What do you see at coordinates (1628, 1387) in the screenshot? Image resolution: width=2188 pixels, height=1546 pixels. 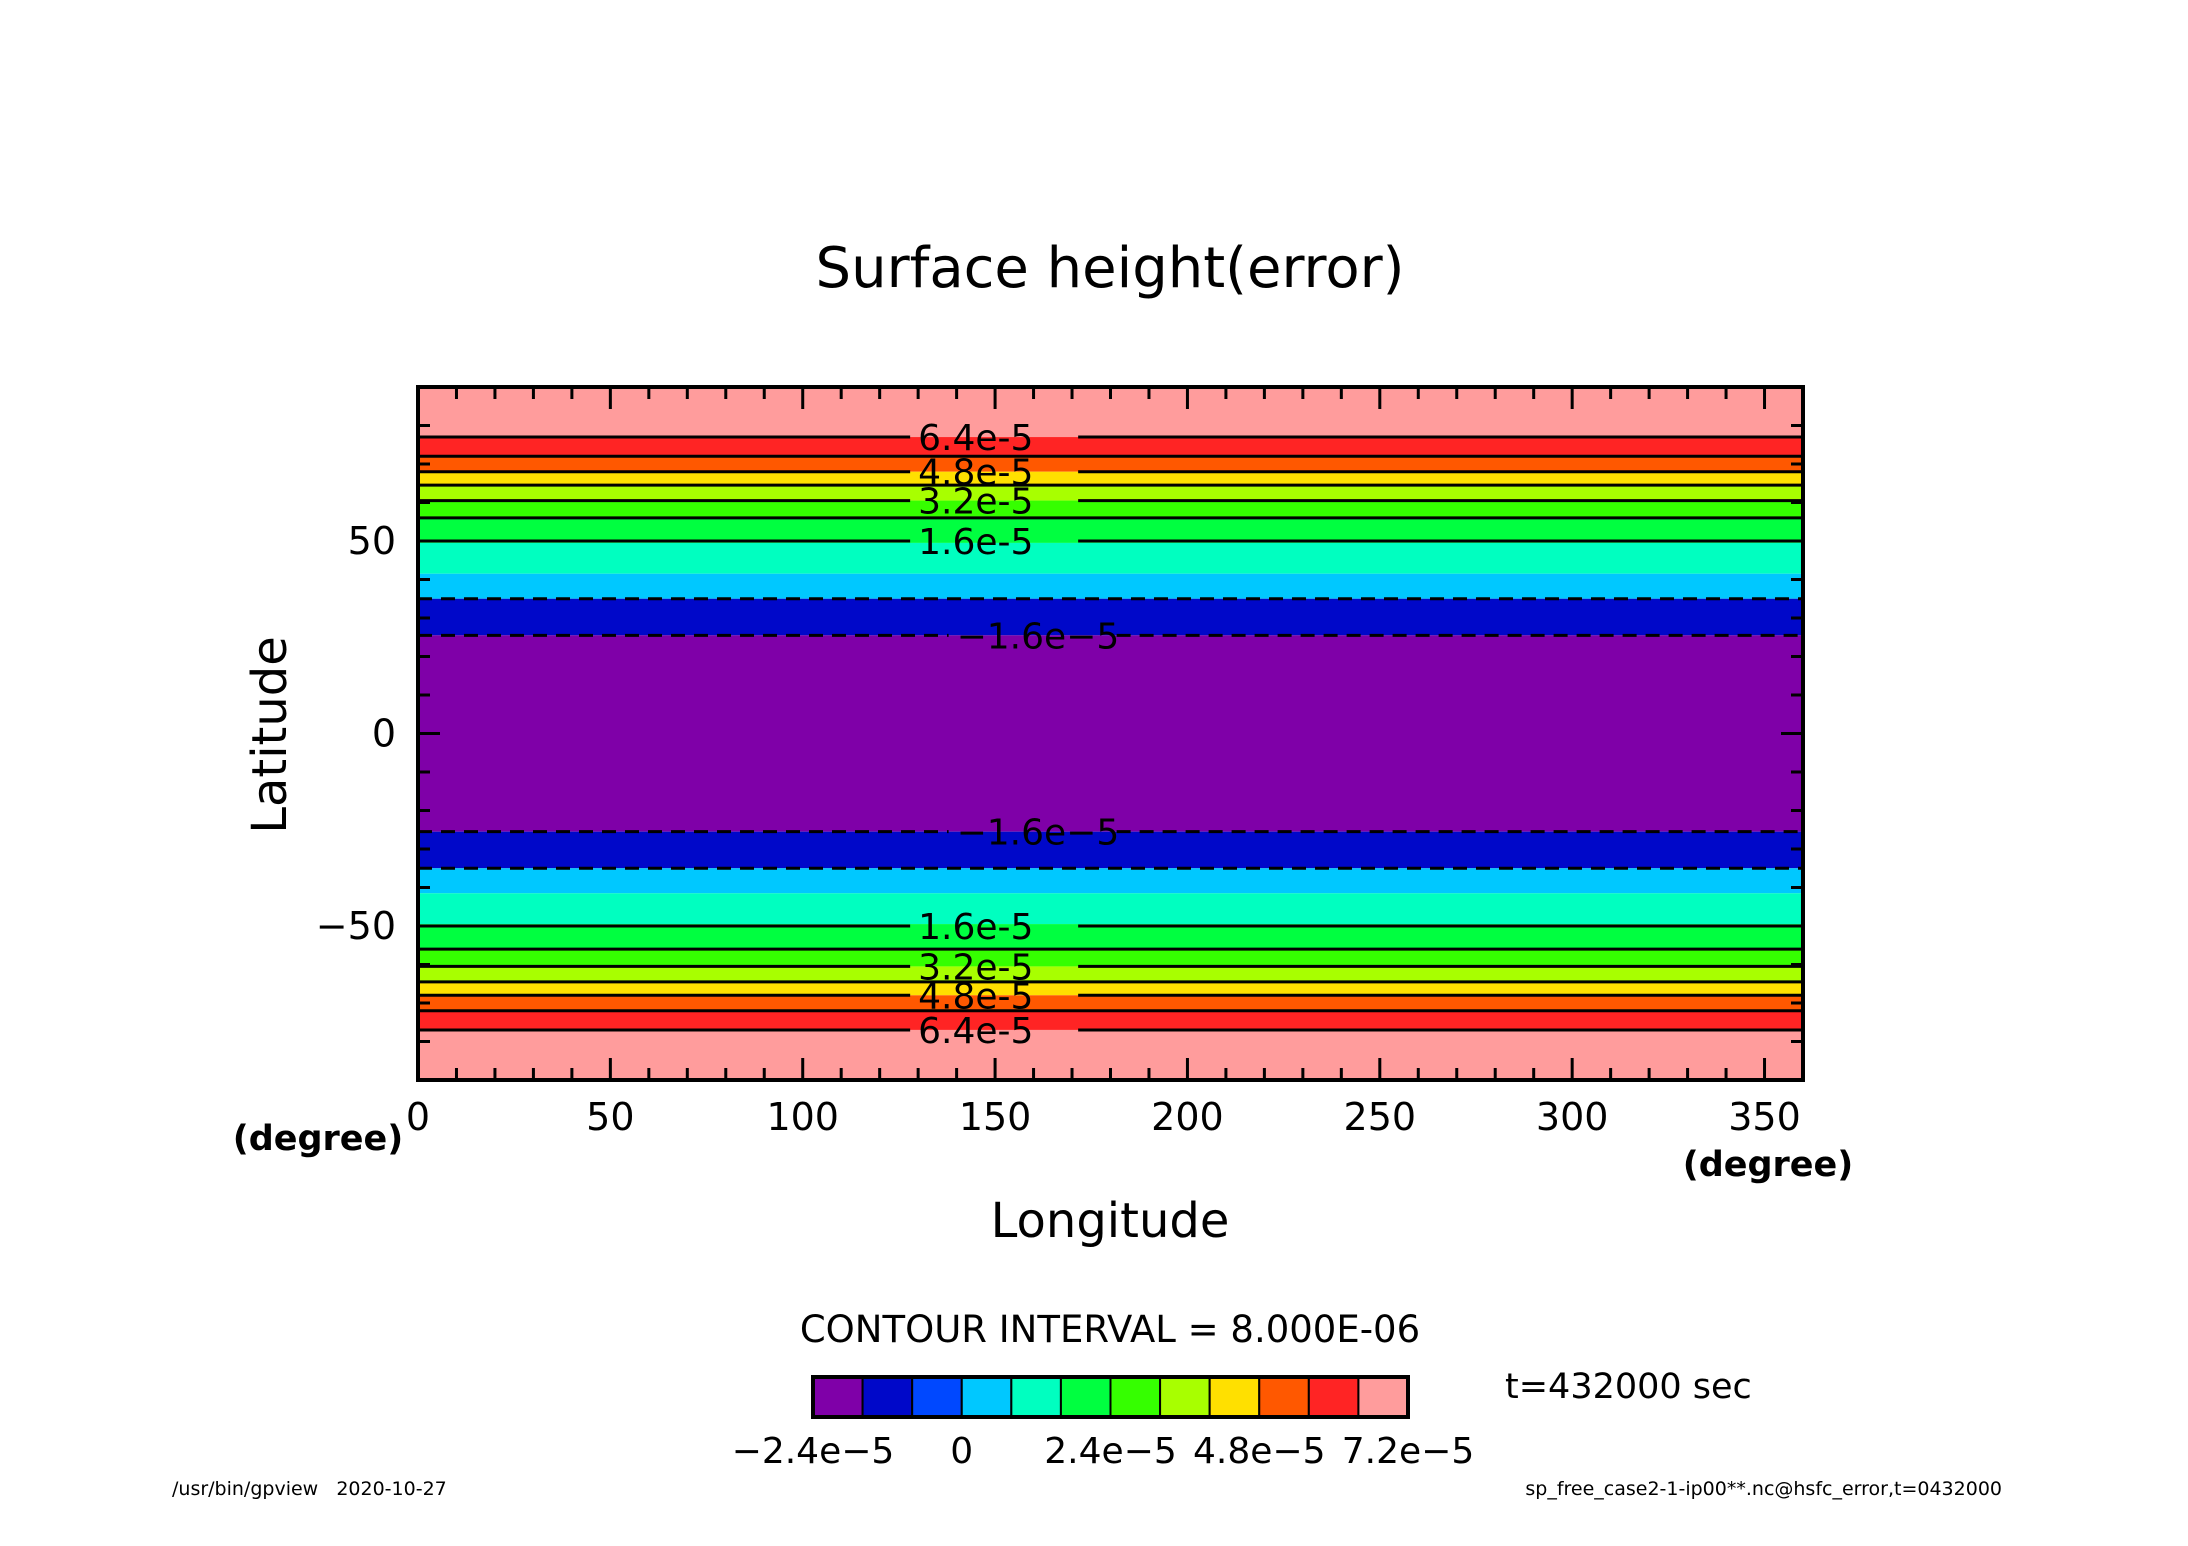 I see `time-text: t=432000 sec` at bounding box center [1628, 1387].